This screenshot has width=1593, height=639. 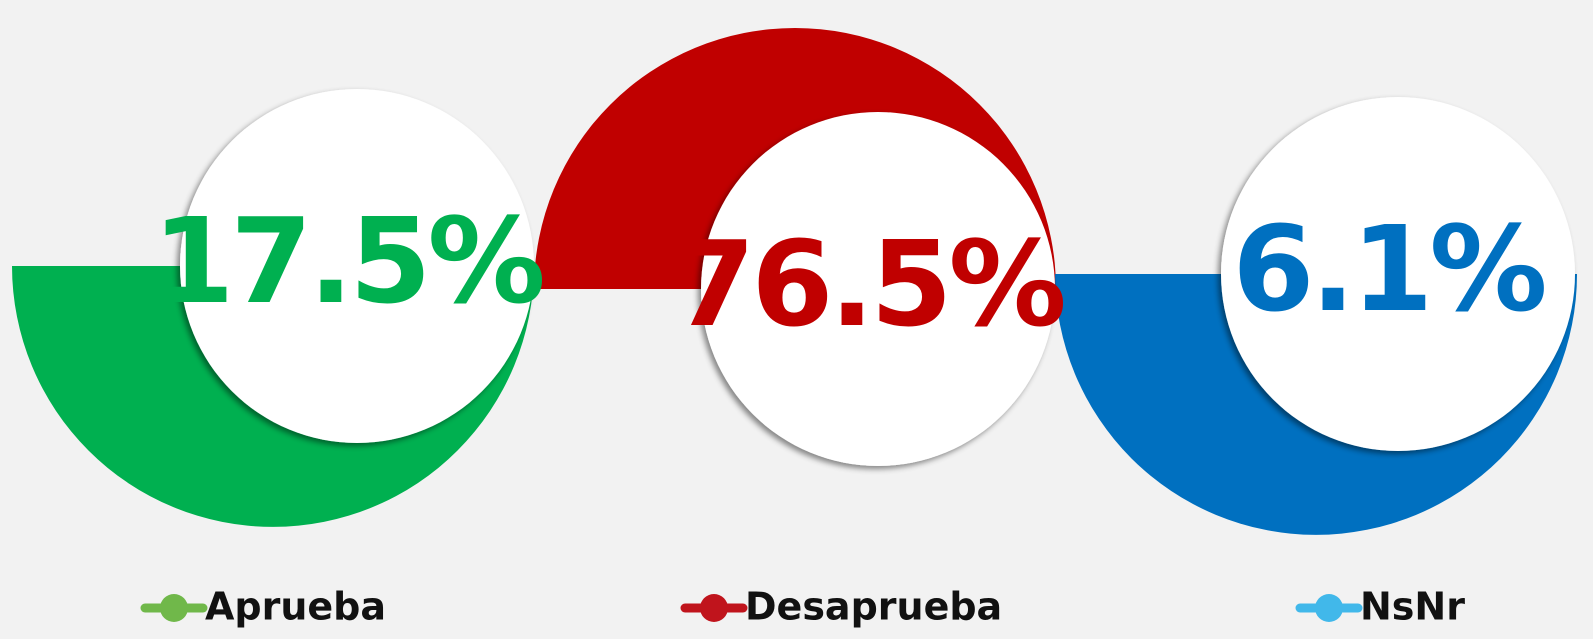 What do you see at coordinates (347, 261) in the screenshot?
I see `value-label: 17.5%` at bounding box center [347, 261].